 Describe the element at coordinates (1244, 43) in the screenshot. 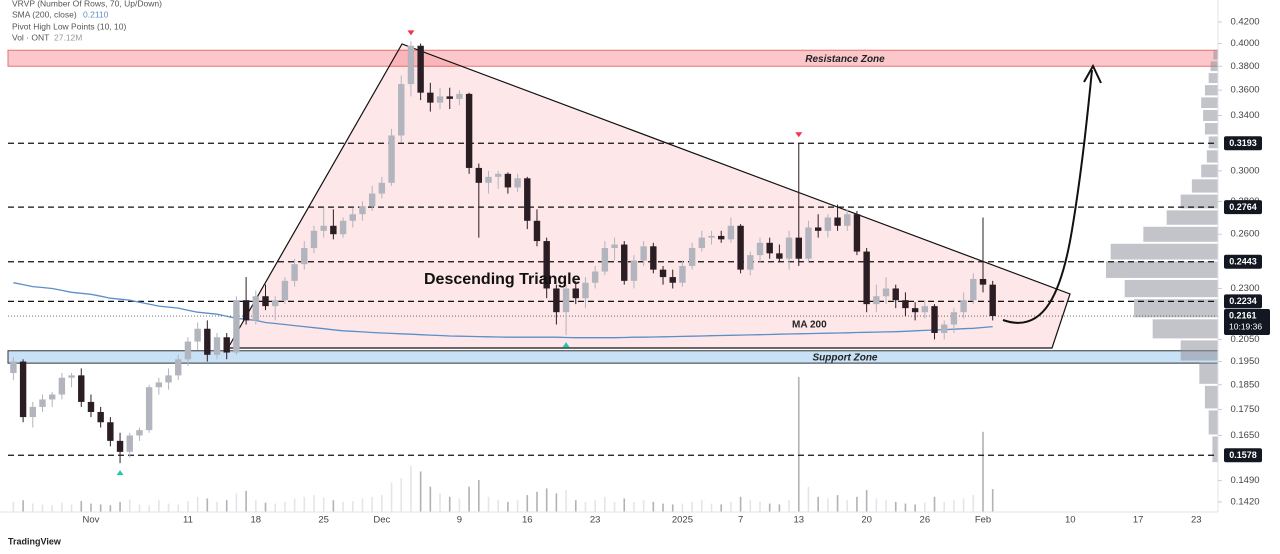

I see `y-tick-label: 0.4000` at that location.